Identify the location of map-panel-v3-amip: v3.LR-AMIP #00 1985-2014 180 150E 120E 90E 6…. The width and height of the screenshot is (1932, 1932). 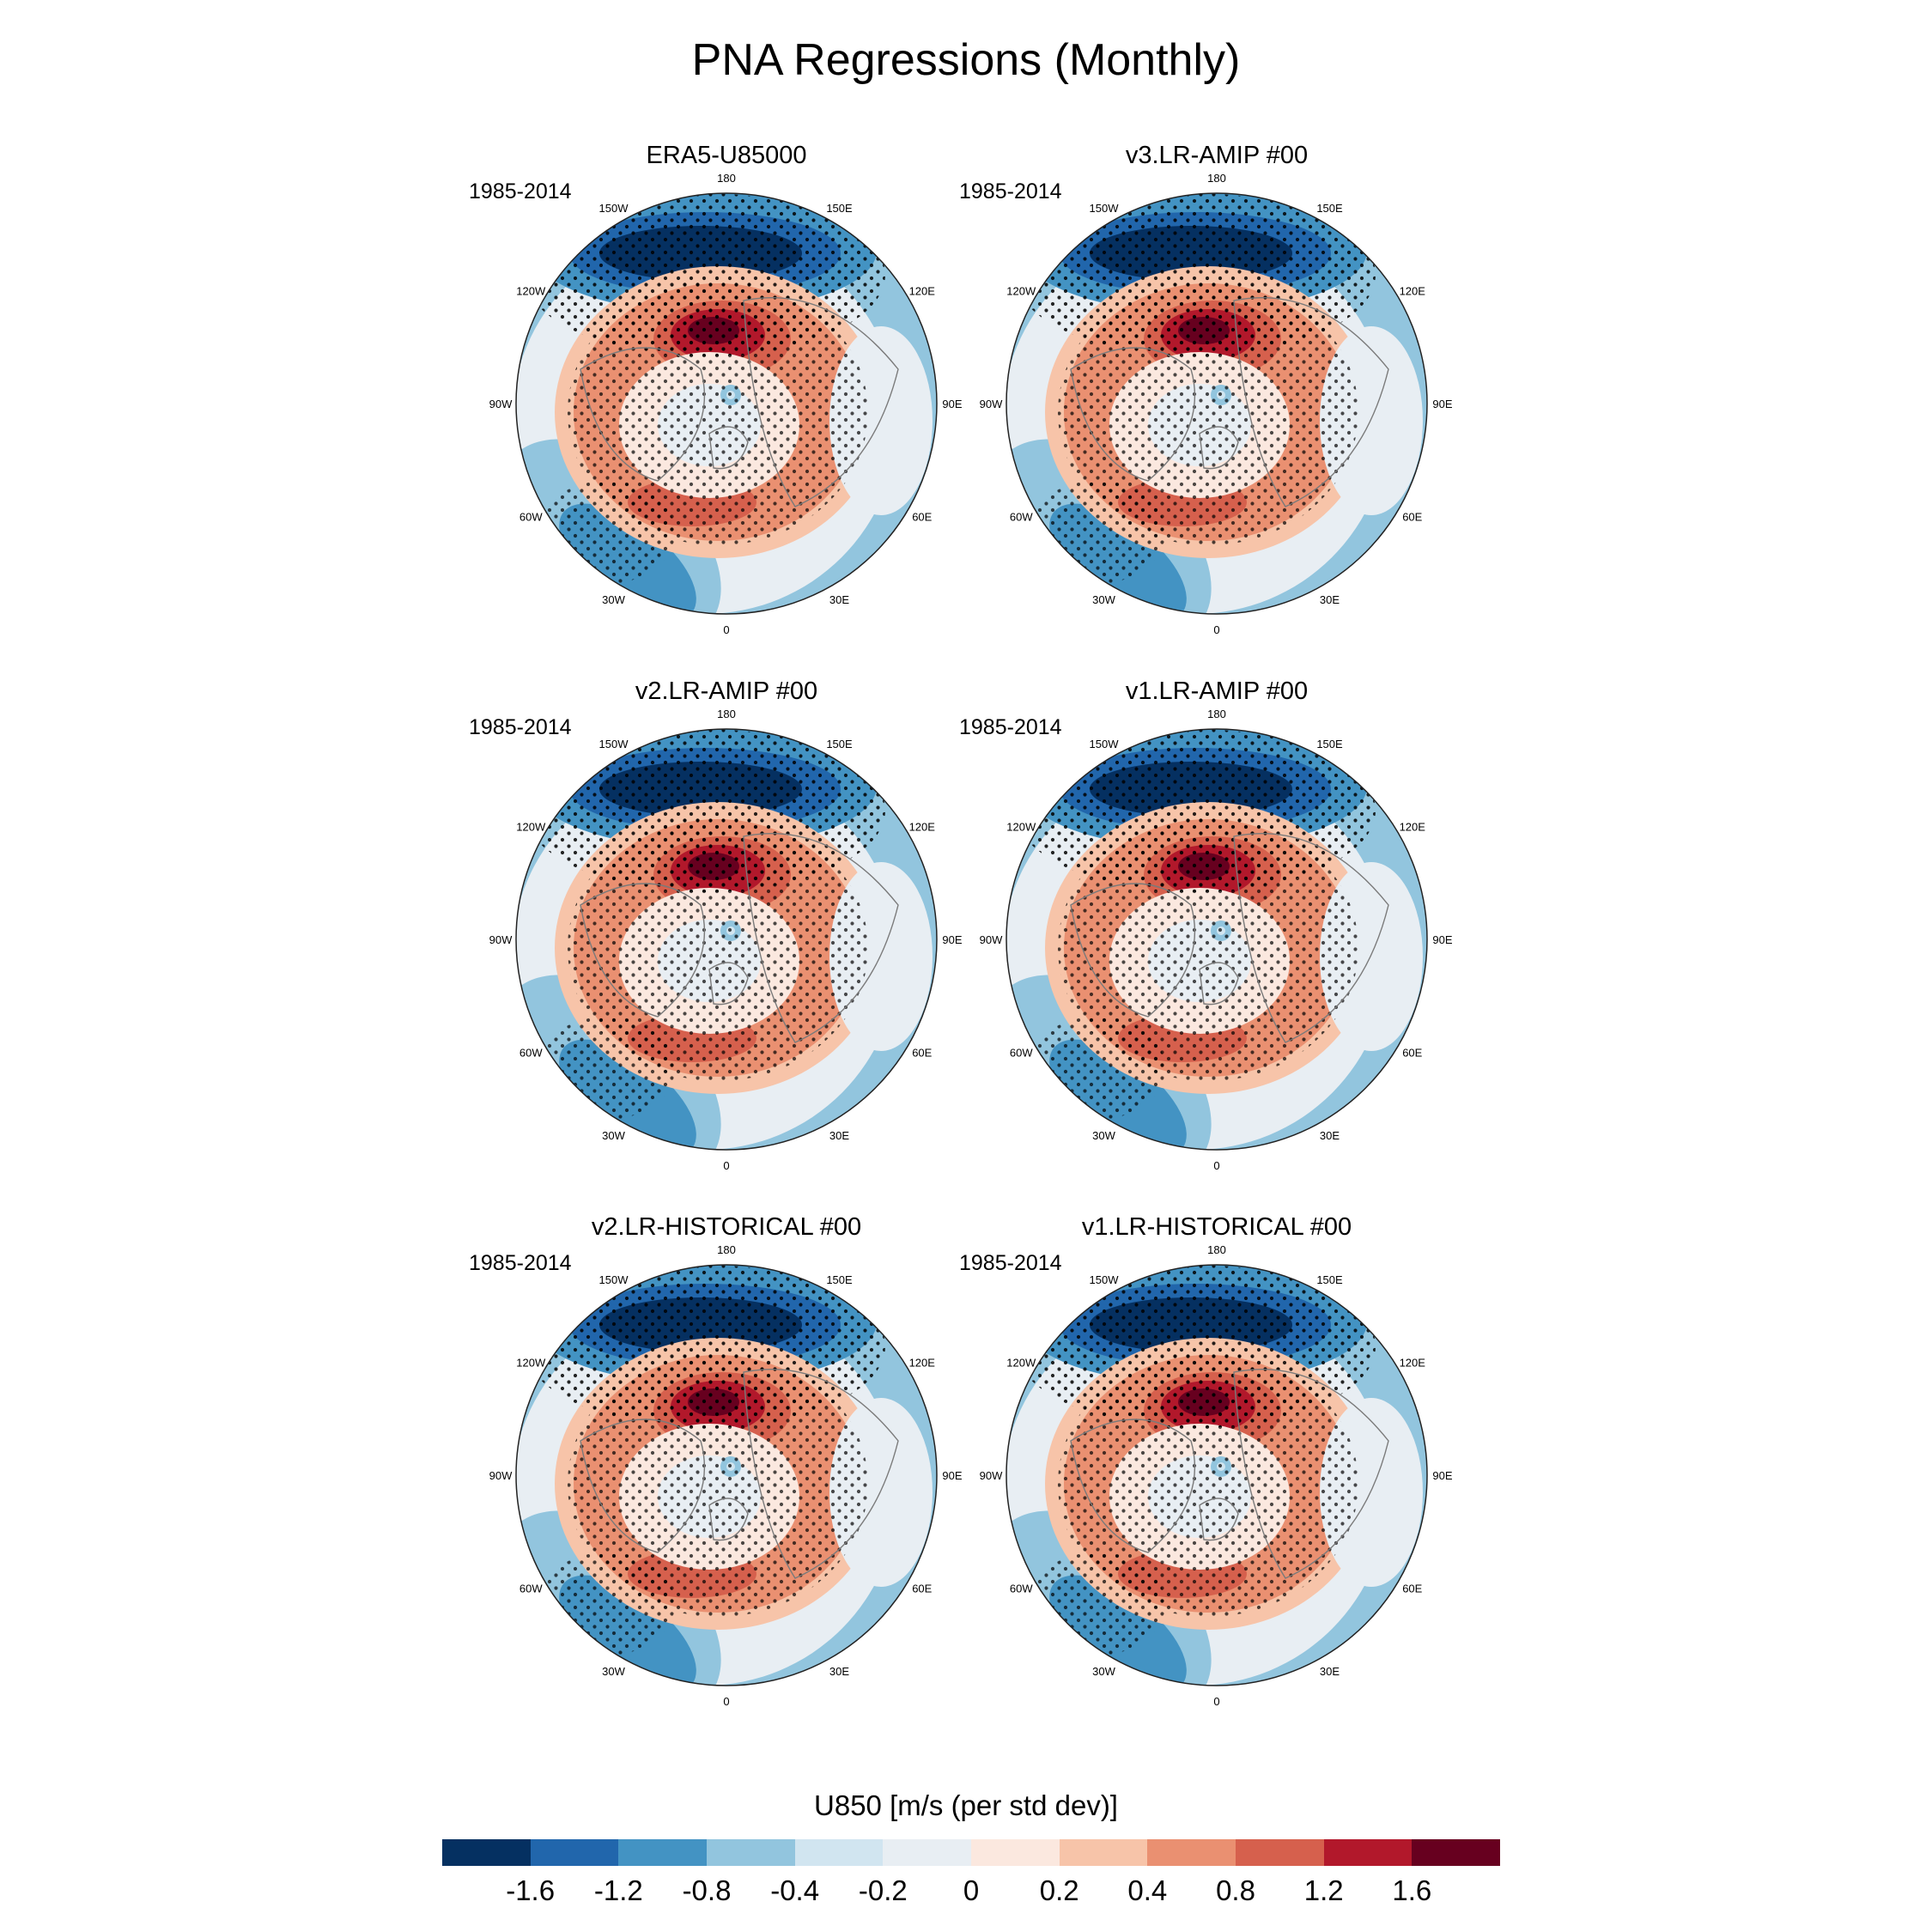
(1217, 421).